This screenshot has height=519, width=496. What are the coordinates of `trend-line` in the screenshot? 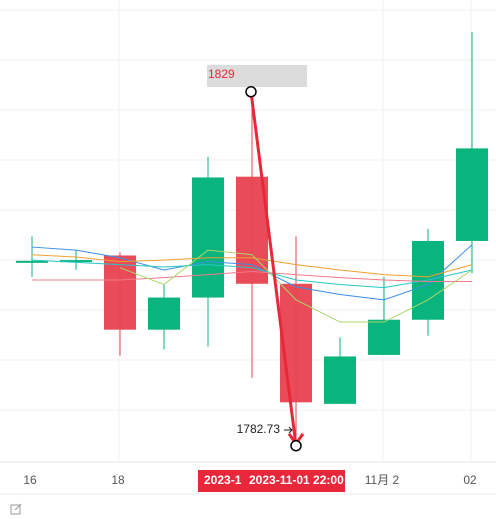 It's located at (273, 268).